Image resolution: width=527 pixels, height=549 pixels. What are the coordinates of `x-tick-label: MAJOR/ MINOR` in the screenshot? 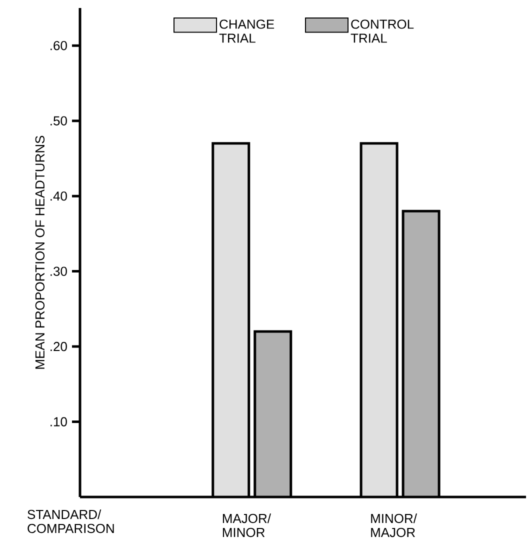 It's located at (246, 526).